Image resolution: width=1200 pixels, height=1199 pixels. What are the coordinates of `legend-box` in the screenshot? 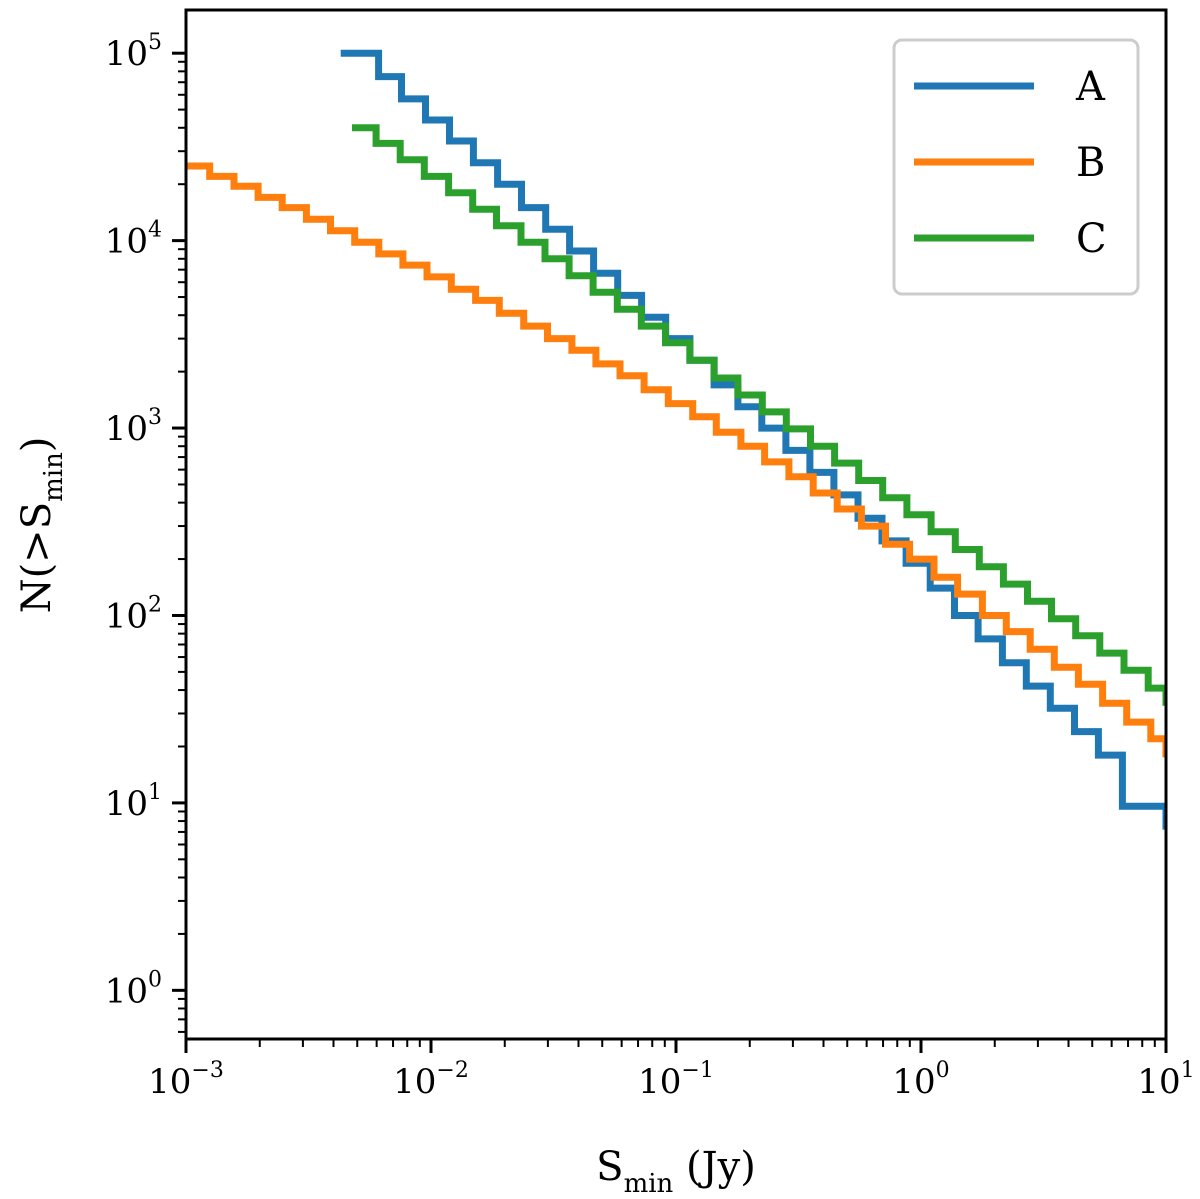 It's located at (1016, 167).